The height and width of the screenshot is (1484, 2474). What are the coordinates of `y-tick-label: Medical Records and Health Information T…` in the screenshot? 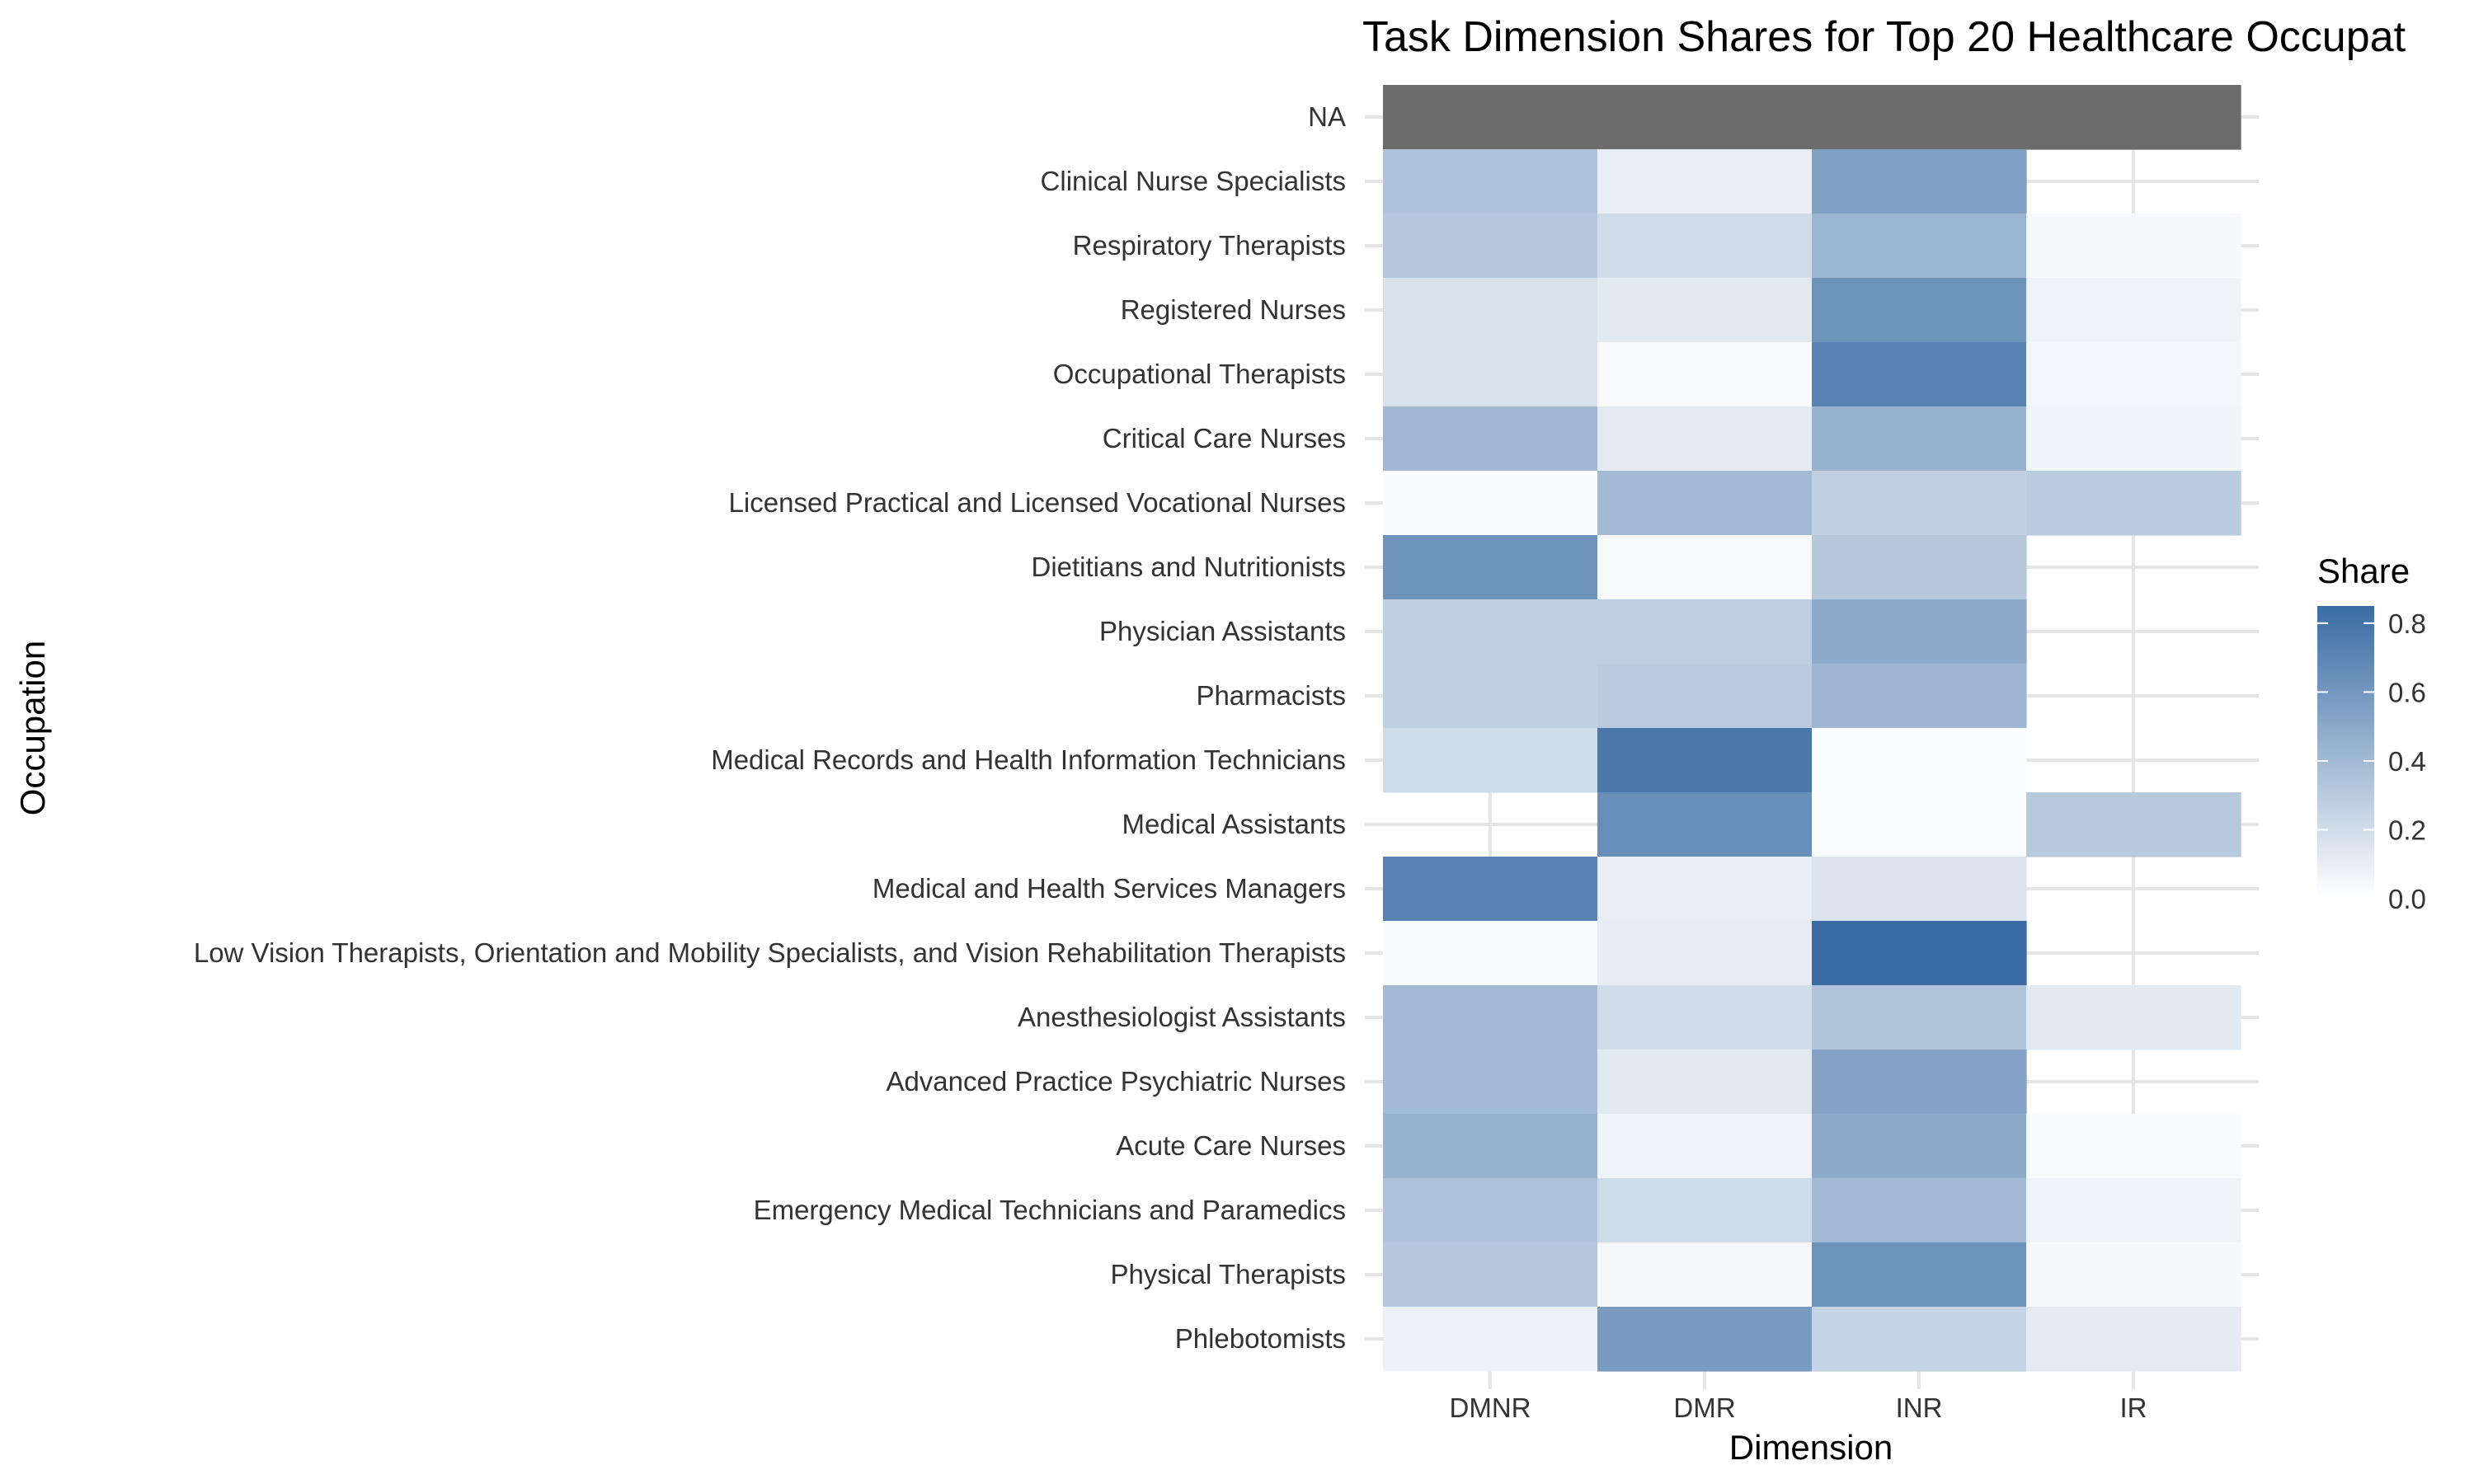 It's located at (1028, 759).